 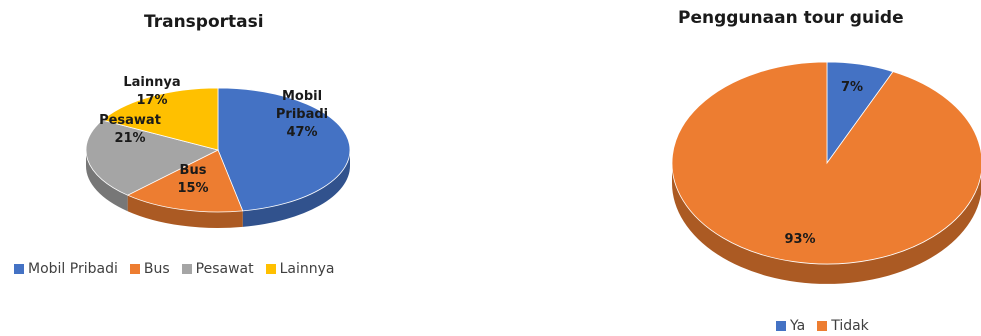 I want to click on data-label-bus: Bus 15%, so click(x=192, y=179).